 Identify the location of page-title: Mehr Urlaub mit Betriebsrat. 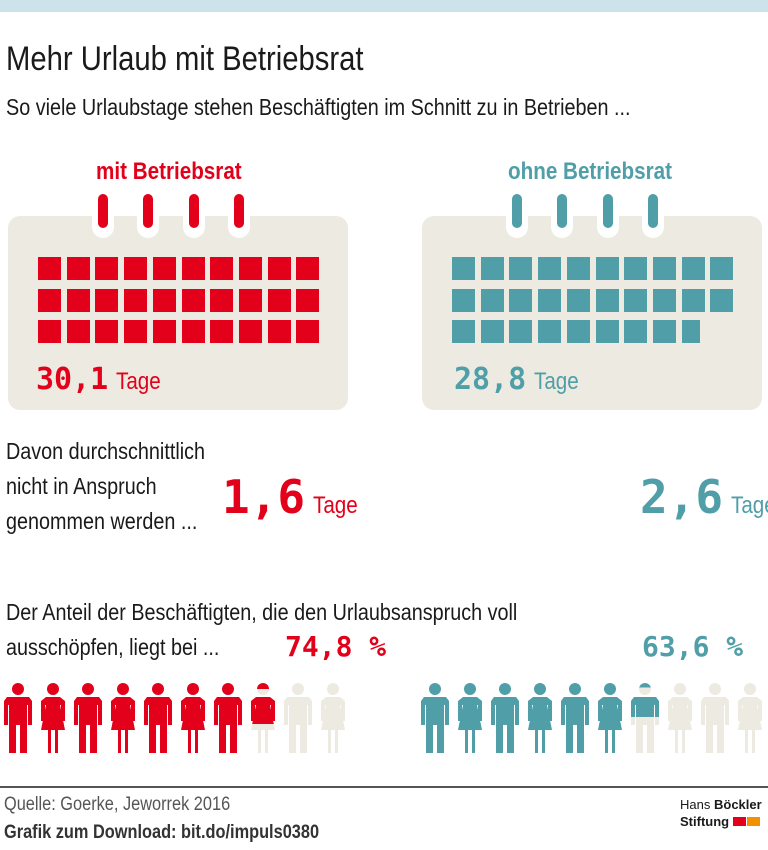
(185, 59).